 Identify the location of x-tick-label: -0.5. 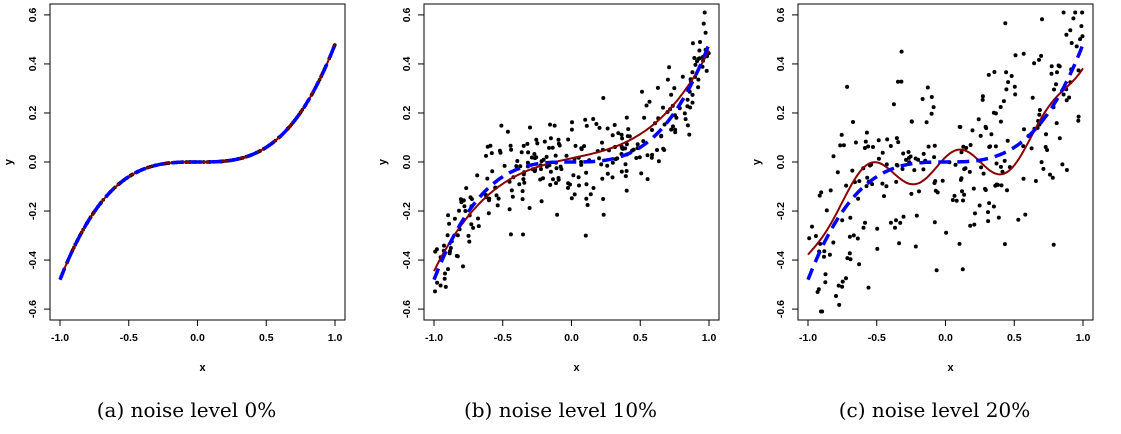
(129, 338).